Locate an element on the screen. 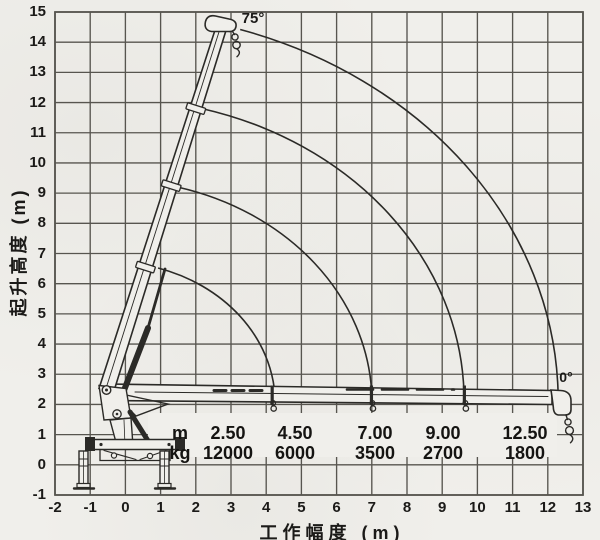 This screenshot has height=540, width=600. table-background is located at coordinates (352, 435).